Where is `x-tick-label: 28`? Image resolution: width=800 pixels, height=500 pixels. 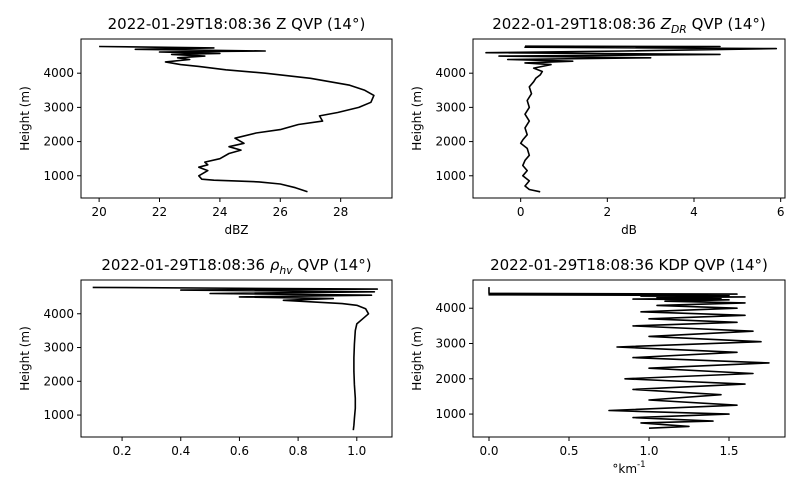 x-tick-label: 28 is located at coordinates (340, 212).